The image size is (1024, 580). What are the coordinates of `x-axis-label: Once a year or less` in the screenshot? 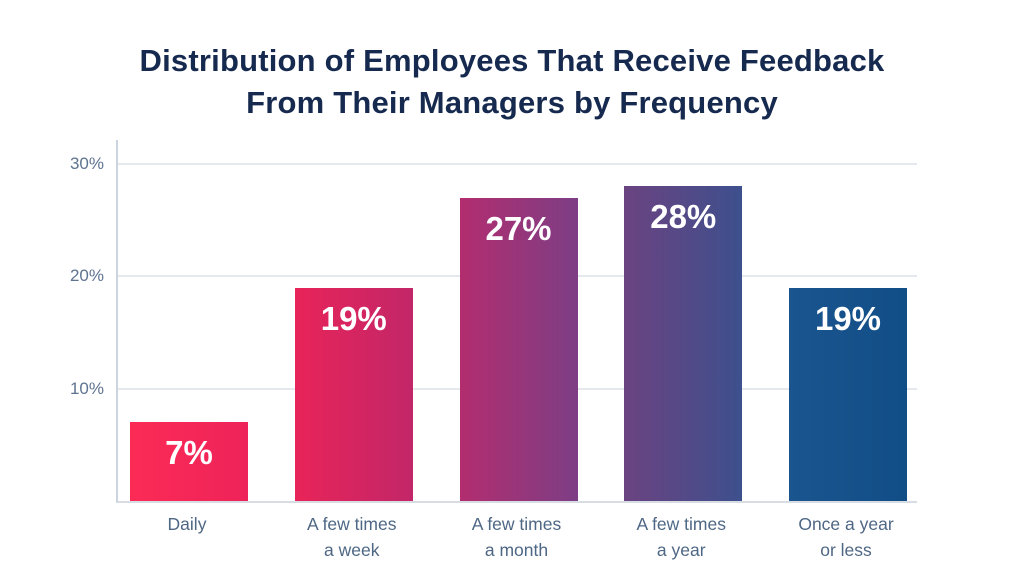 It's located at (846, 537).